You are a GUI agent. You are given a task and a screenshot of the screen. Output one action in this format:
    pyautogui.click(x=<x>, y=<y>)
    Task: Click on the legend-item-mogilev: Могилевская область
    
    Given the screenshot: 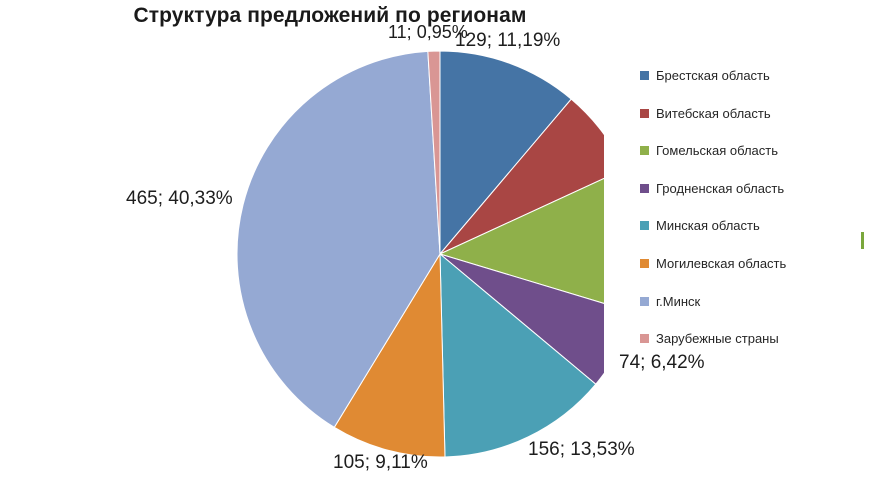 What is the action you would take?
    pyautogui.click(x=752, y=263)
    